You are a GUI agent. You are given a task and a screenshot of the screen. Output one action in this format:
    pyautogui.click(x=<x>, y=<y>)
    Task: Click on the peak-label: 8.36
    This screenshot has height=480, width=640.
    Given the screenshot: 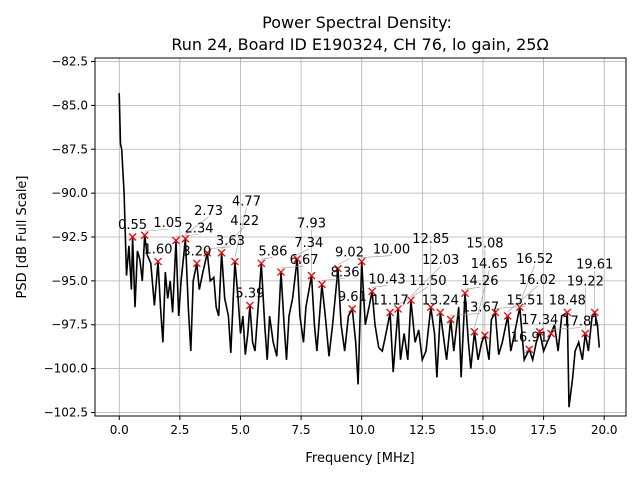 What is the action you would take?
    pyautogui.click(x=345, y=272)
    